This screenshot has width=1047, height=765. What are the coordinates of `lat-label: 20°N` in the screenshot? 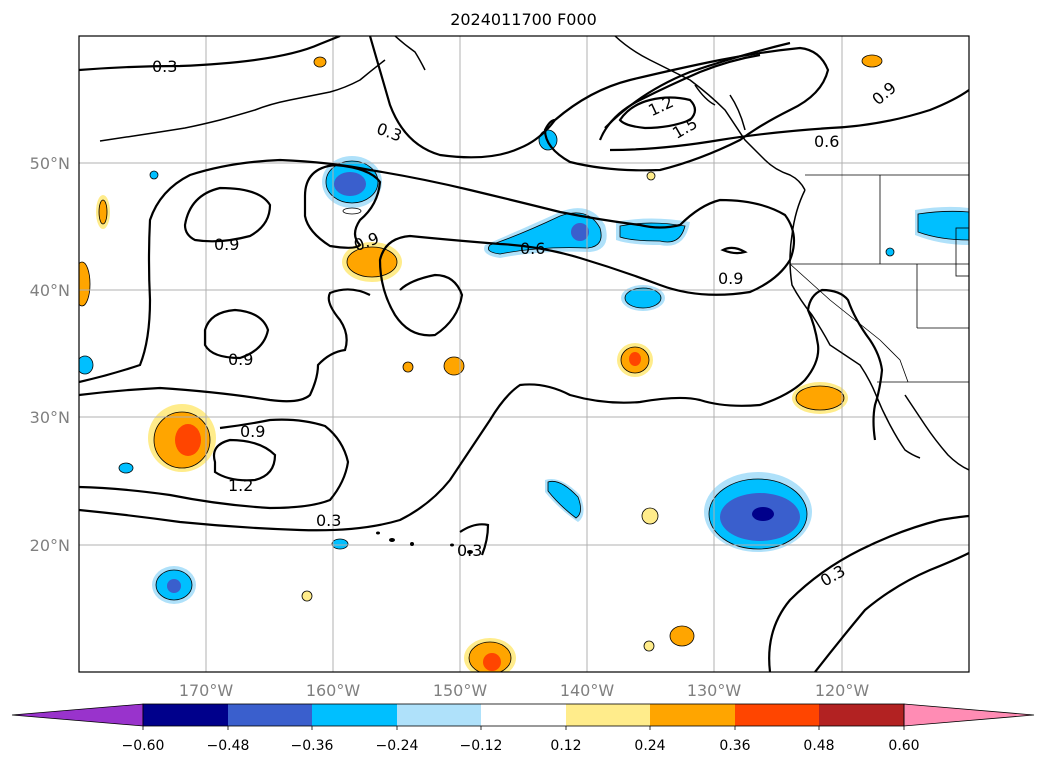 It's located at (50, 545).